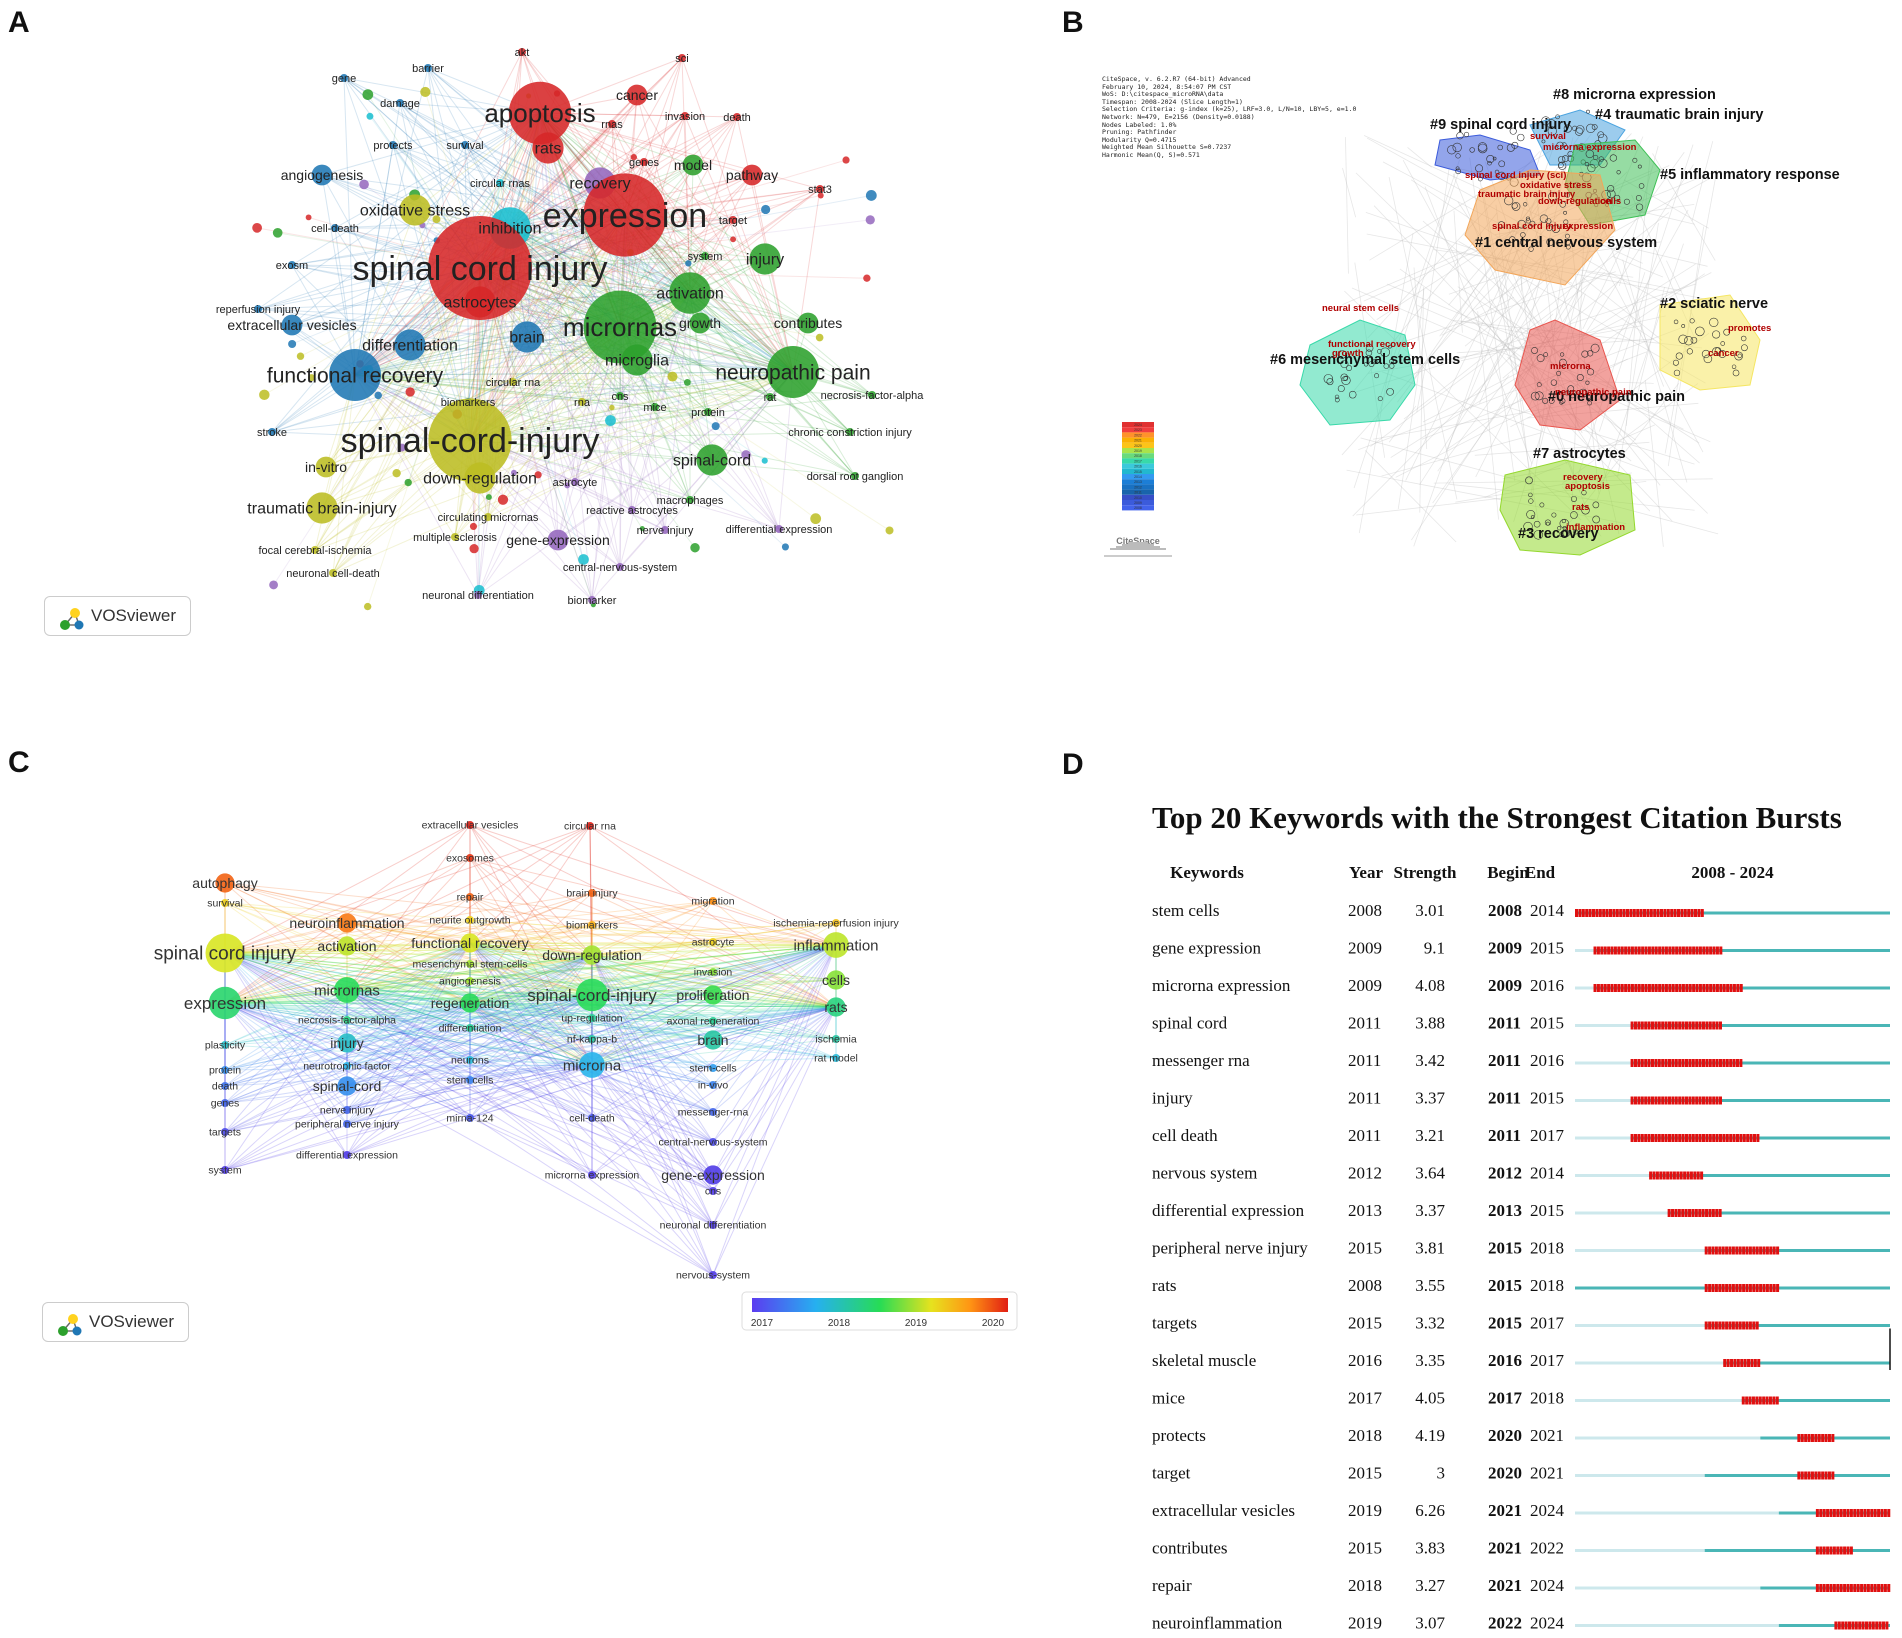 The width and height of the screenshot is (1902, 1638). Describe the element at coordinates (1505, 1323) in the screenshot. I see `row-begin: 2015` at that location.